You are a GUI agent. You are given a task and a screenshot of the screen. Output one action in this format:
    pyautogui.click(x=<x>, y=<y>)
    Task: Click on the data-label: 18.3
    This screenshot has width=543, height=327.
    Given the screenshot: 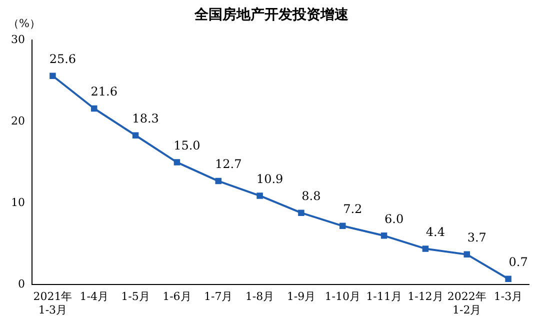 What is the action you would take?
    pyautogui.click(x=145, y=119)
    